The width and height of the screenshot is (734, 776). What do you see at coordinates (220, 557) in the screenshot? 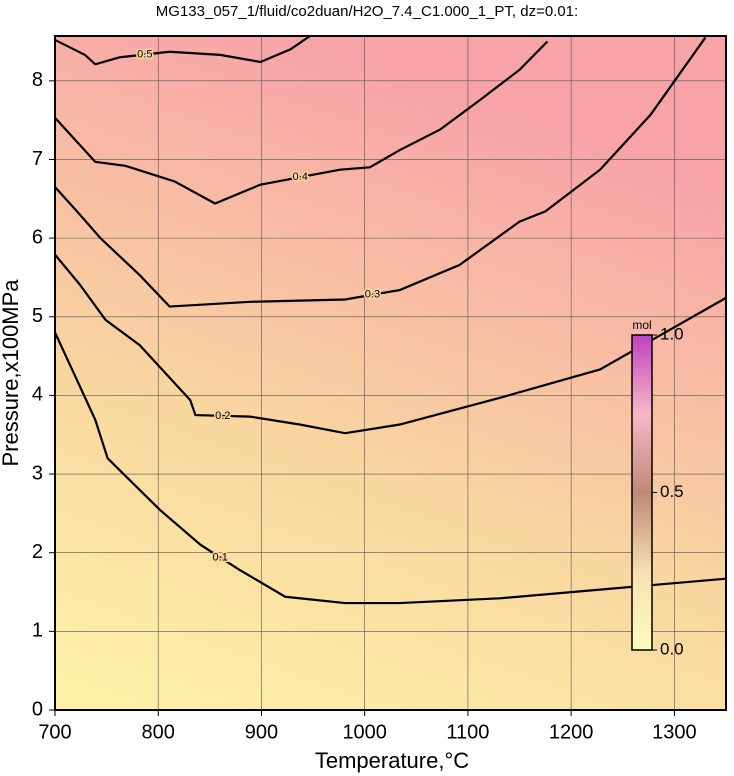
I see `contour-label: 0.1` at bounding box center [220, 557].